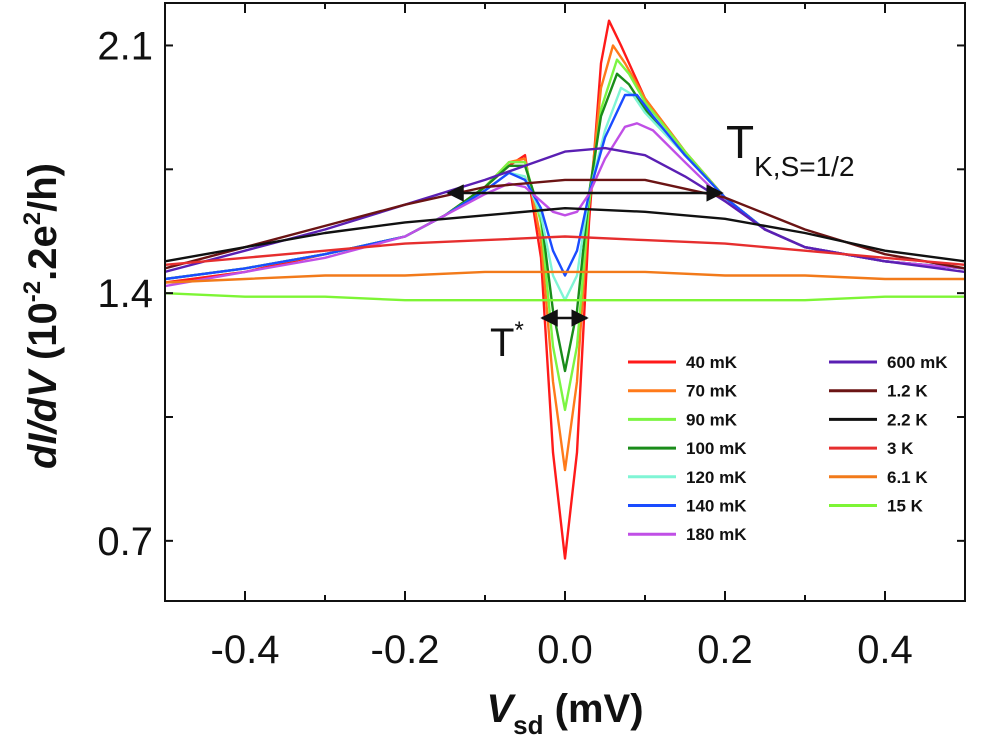 Image resolution: width=981 pixels, height=747 pixels. What do you see at coordinates (125, 46) in the screenshot?
I see `y-tick-label-2: 2.1` at bounding box center [125, 46].